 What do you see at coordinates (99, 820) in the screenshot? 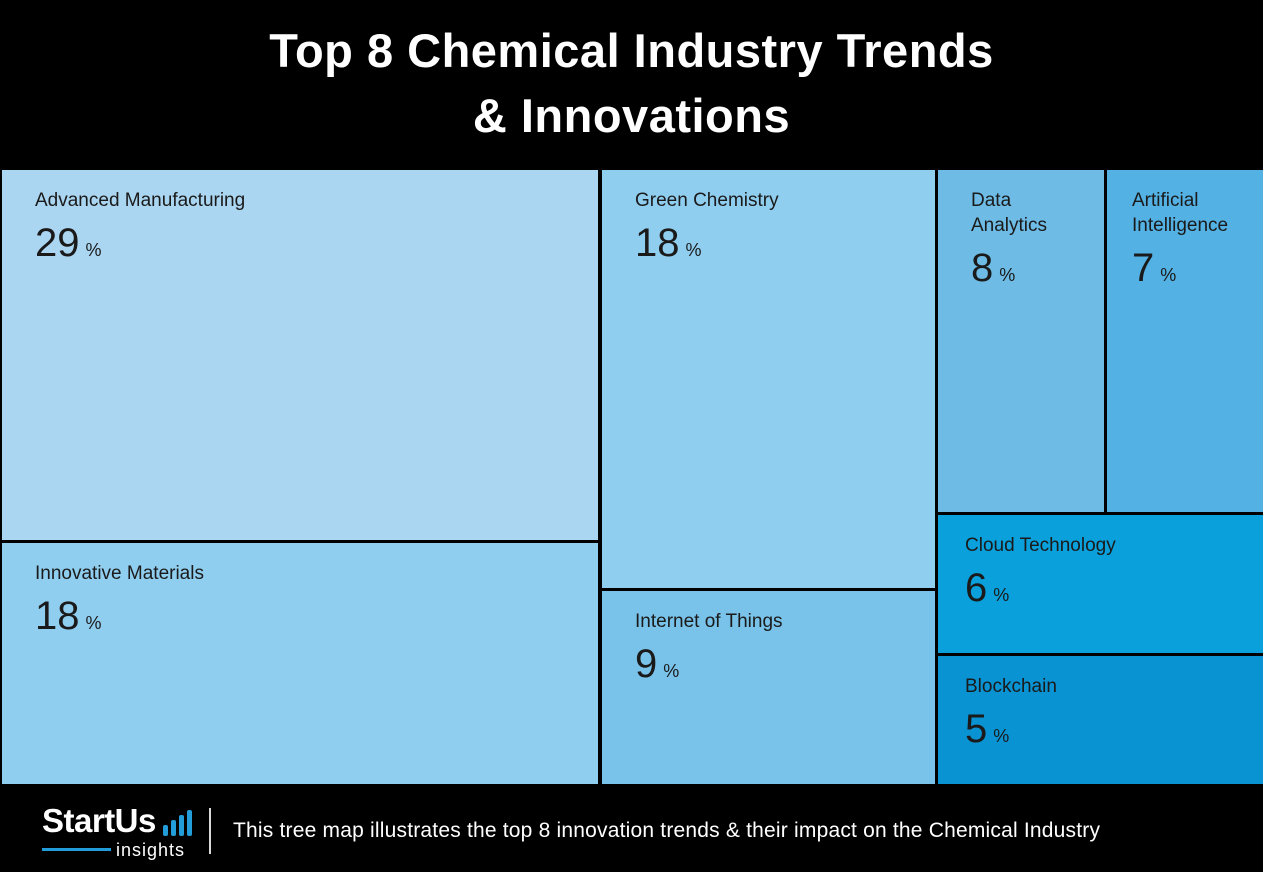
I see `brand-name: StartUs` at bounding box center [99, 820].